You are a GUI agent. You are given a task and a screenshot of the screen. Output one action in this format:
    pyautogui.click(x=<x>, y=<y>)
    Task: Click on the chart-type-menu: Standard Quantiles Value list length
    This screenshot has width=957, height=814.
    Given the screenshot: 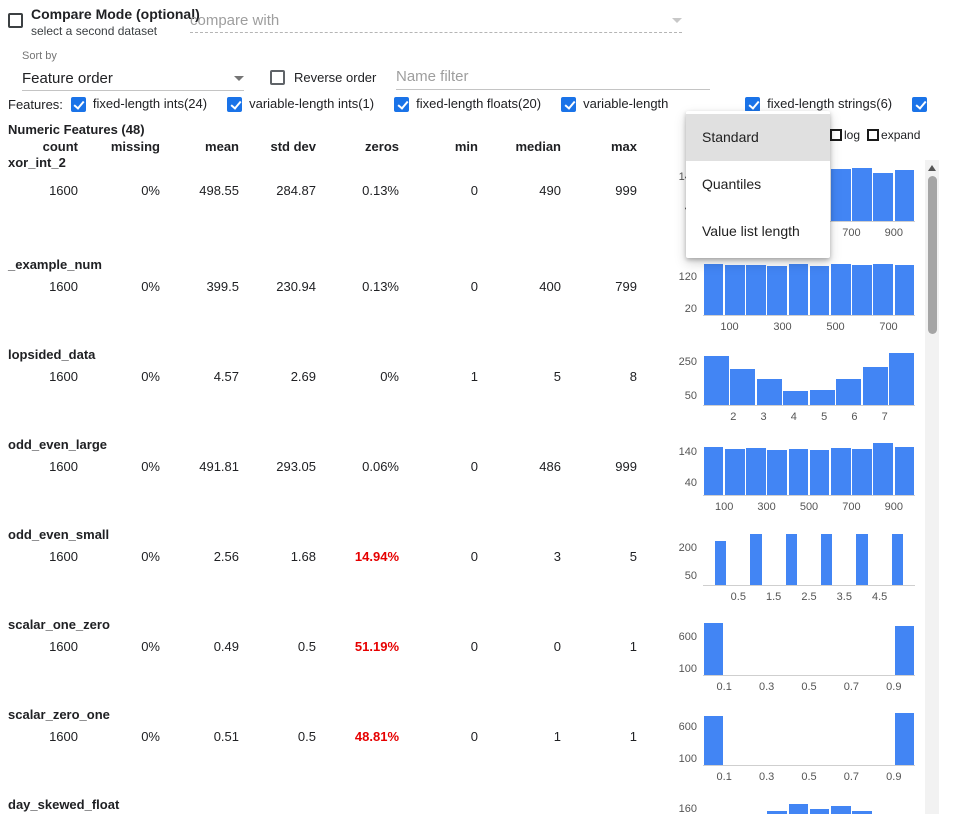 What is the action you would take?
    pyautogui.click(x=758, y=184)
    